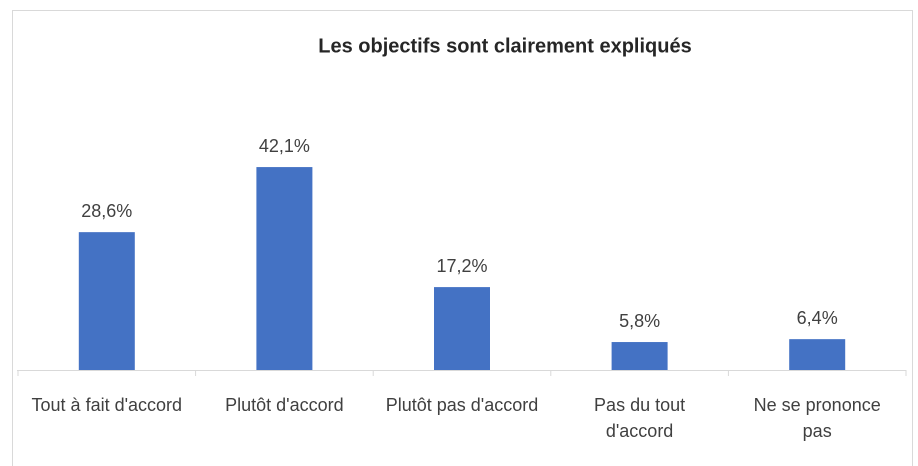  What do you see at coordinates (284, 405) in the screenshot?
I see `x-tick-label: Plutôt d'accord` at bounding box center [284, 405].